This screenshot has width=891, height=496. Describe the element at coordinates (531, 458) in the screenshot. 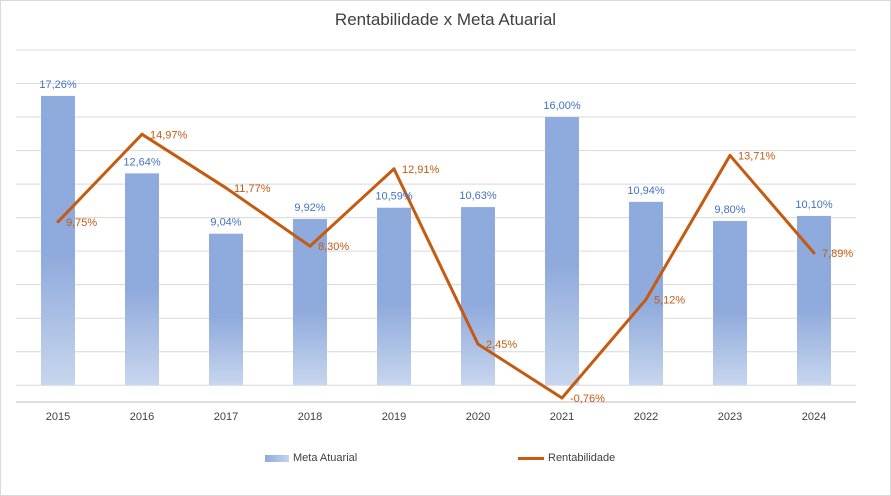

I see `legend-swatch-line` at that location.